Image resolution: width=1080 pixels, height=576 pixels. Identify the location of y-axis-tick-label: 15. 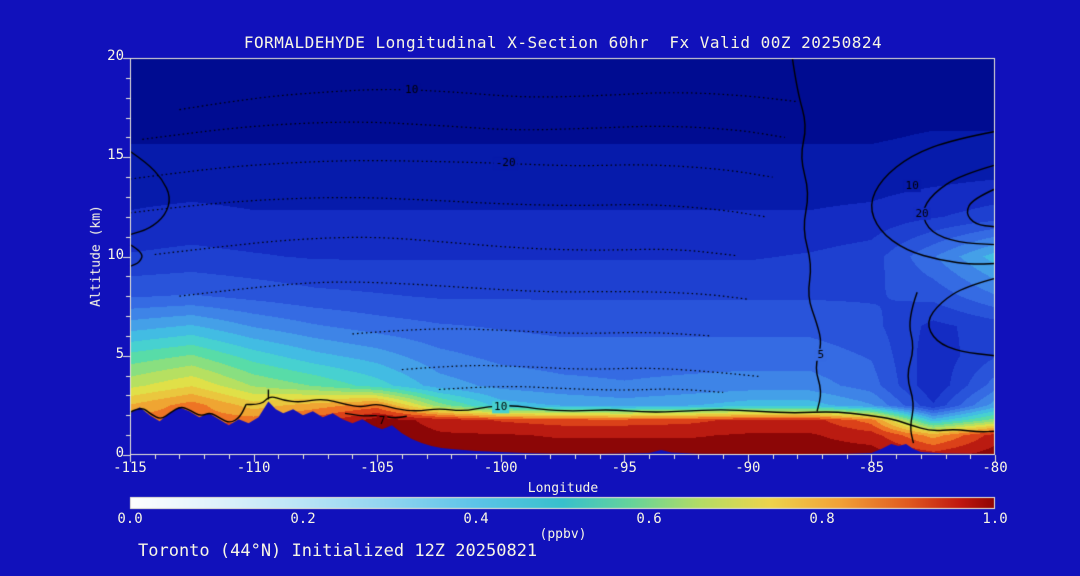
(115, 155).